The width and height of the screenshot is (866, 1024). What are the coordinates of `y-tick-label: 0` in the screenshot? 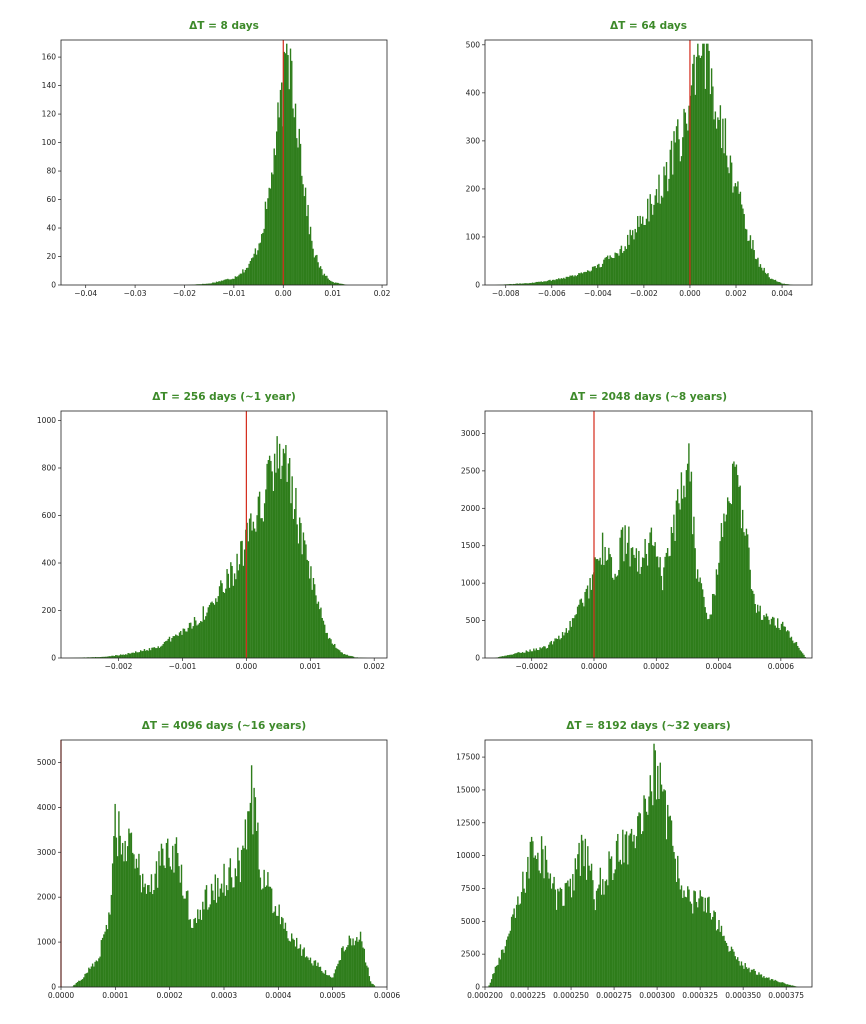 It's located at (477, 987).